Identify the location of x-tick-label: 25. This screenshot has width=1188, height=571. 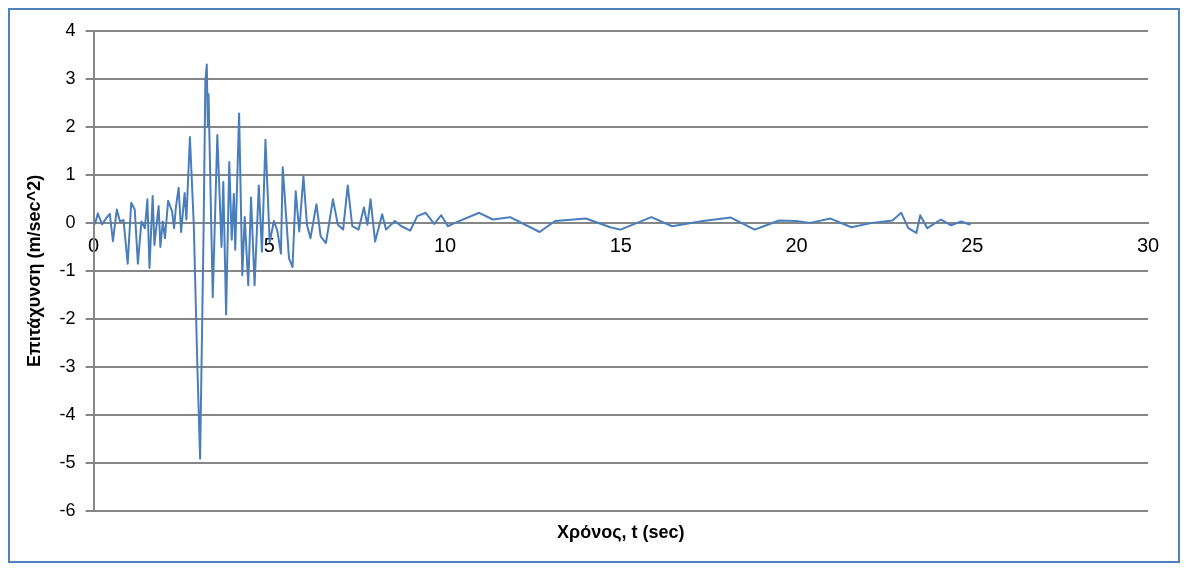
(972, 245).